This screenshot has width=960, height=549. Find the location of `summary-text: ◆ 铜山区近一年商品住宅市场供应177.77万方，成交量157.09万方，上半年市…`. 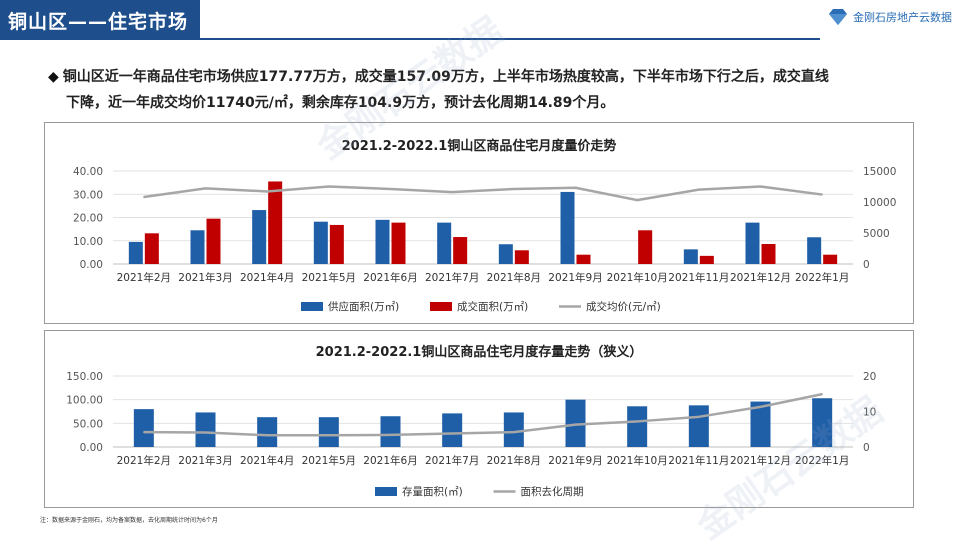

summary-text: ◆ 铜山区近一年商品住宅市场供应177.77万方，成交量157.09万方，上半年市… is located at coordinates (488, 90).